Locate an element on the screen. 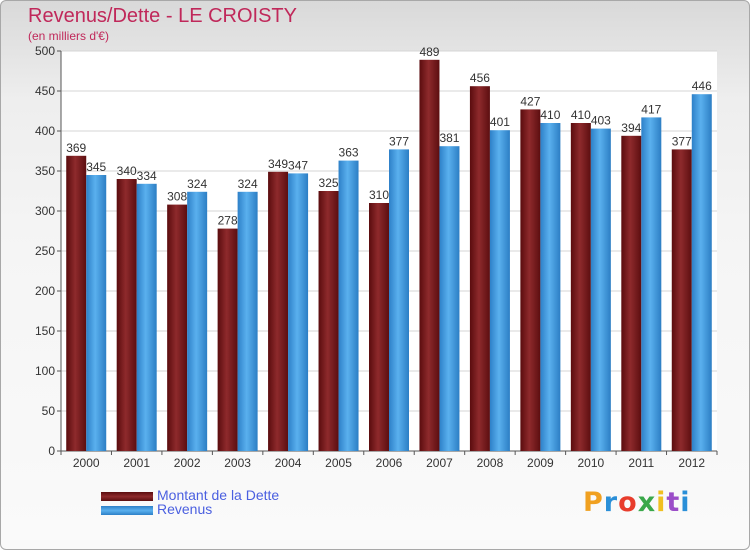  y-tick-label: 500 is located at coordinates (45, 51).